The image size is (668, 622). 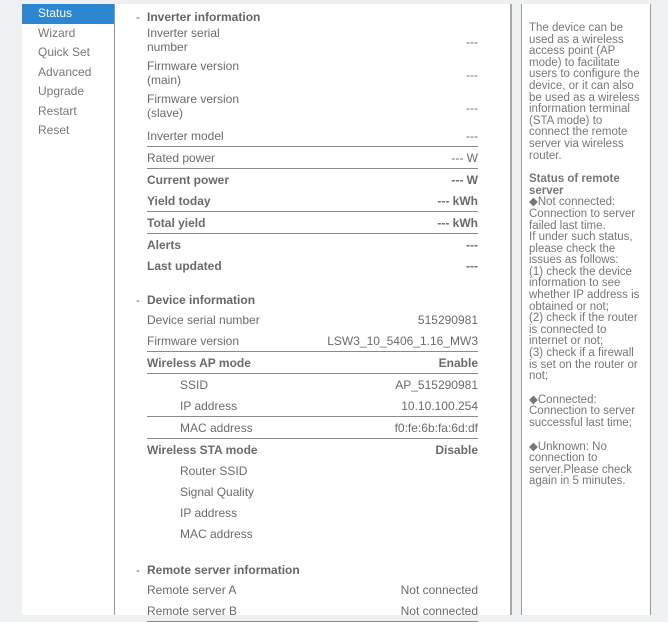 What do you see at coordinates (312, 470) in the screenshot?
I see `info-row: Router SSID` at bounding box center [312, 470].